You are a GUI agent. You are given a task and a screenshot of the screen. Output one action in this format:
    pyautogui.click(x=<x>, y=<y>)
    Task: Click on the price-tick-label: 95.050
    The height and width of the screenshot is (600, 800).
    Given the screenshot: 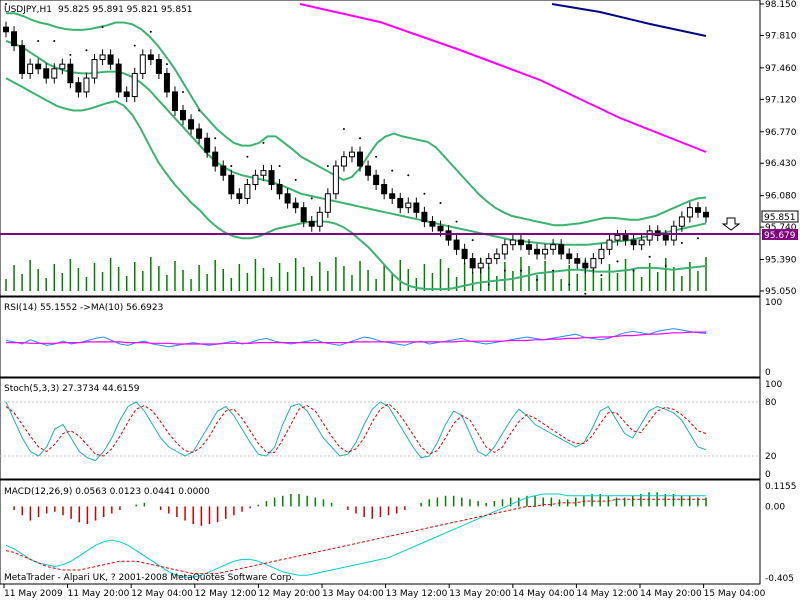 What is the action you would take?
    pyautogui.click(x=781, y=292)
    